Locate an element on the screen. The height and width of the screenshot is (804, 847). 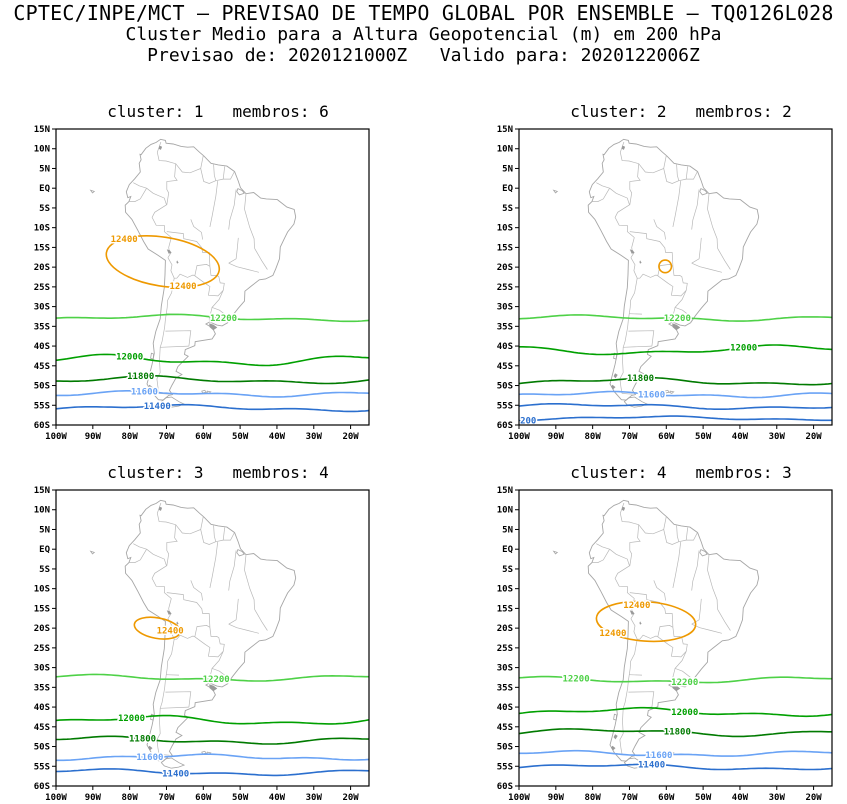
lat-tick-label: 10N is located at coordinates (505, 511).